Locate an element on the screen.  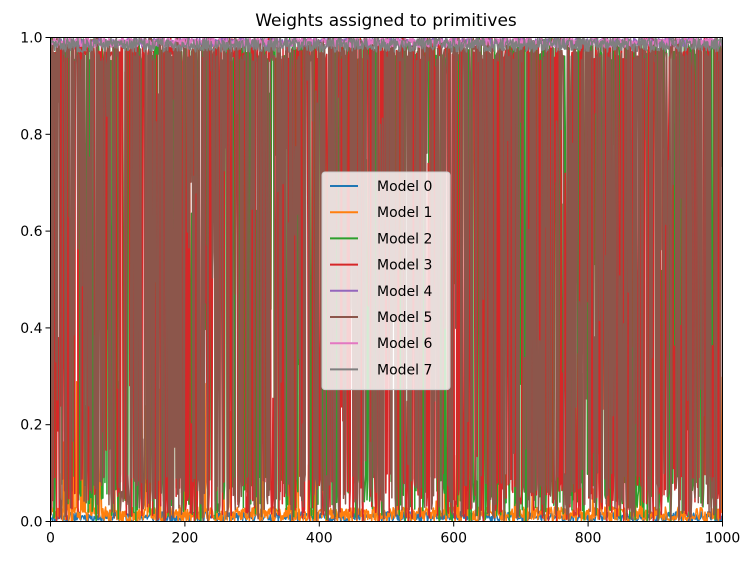
x-tick-label: 0 is located at coordinates (50, 539).